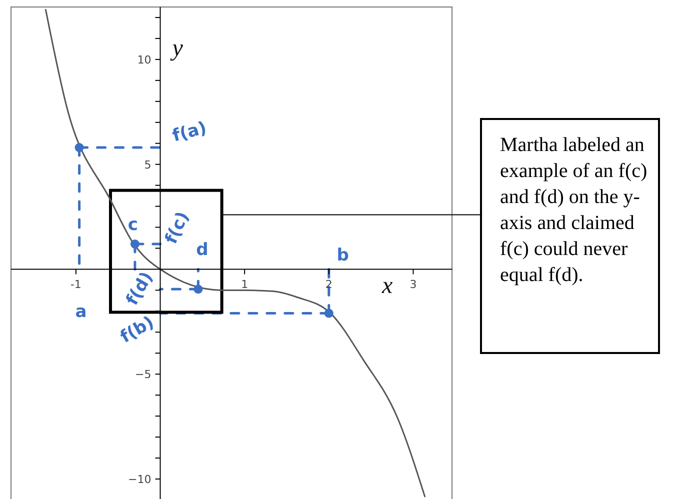  Describe the element at coordinates (143, 375) in the screenshot. I see `y-tick-label: −5` at that location.